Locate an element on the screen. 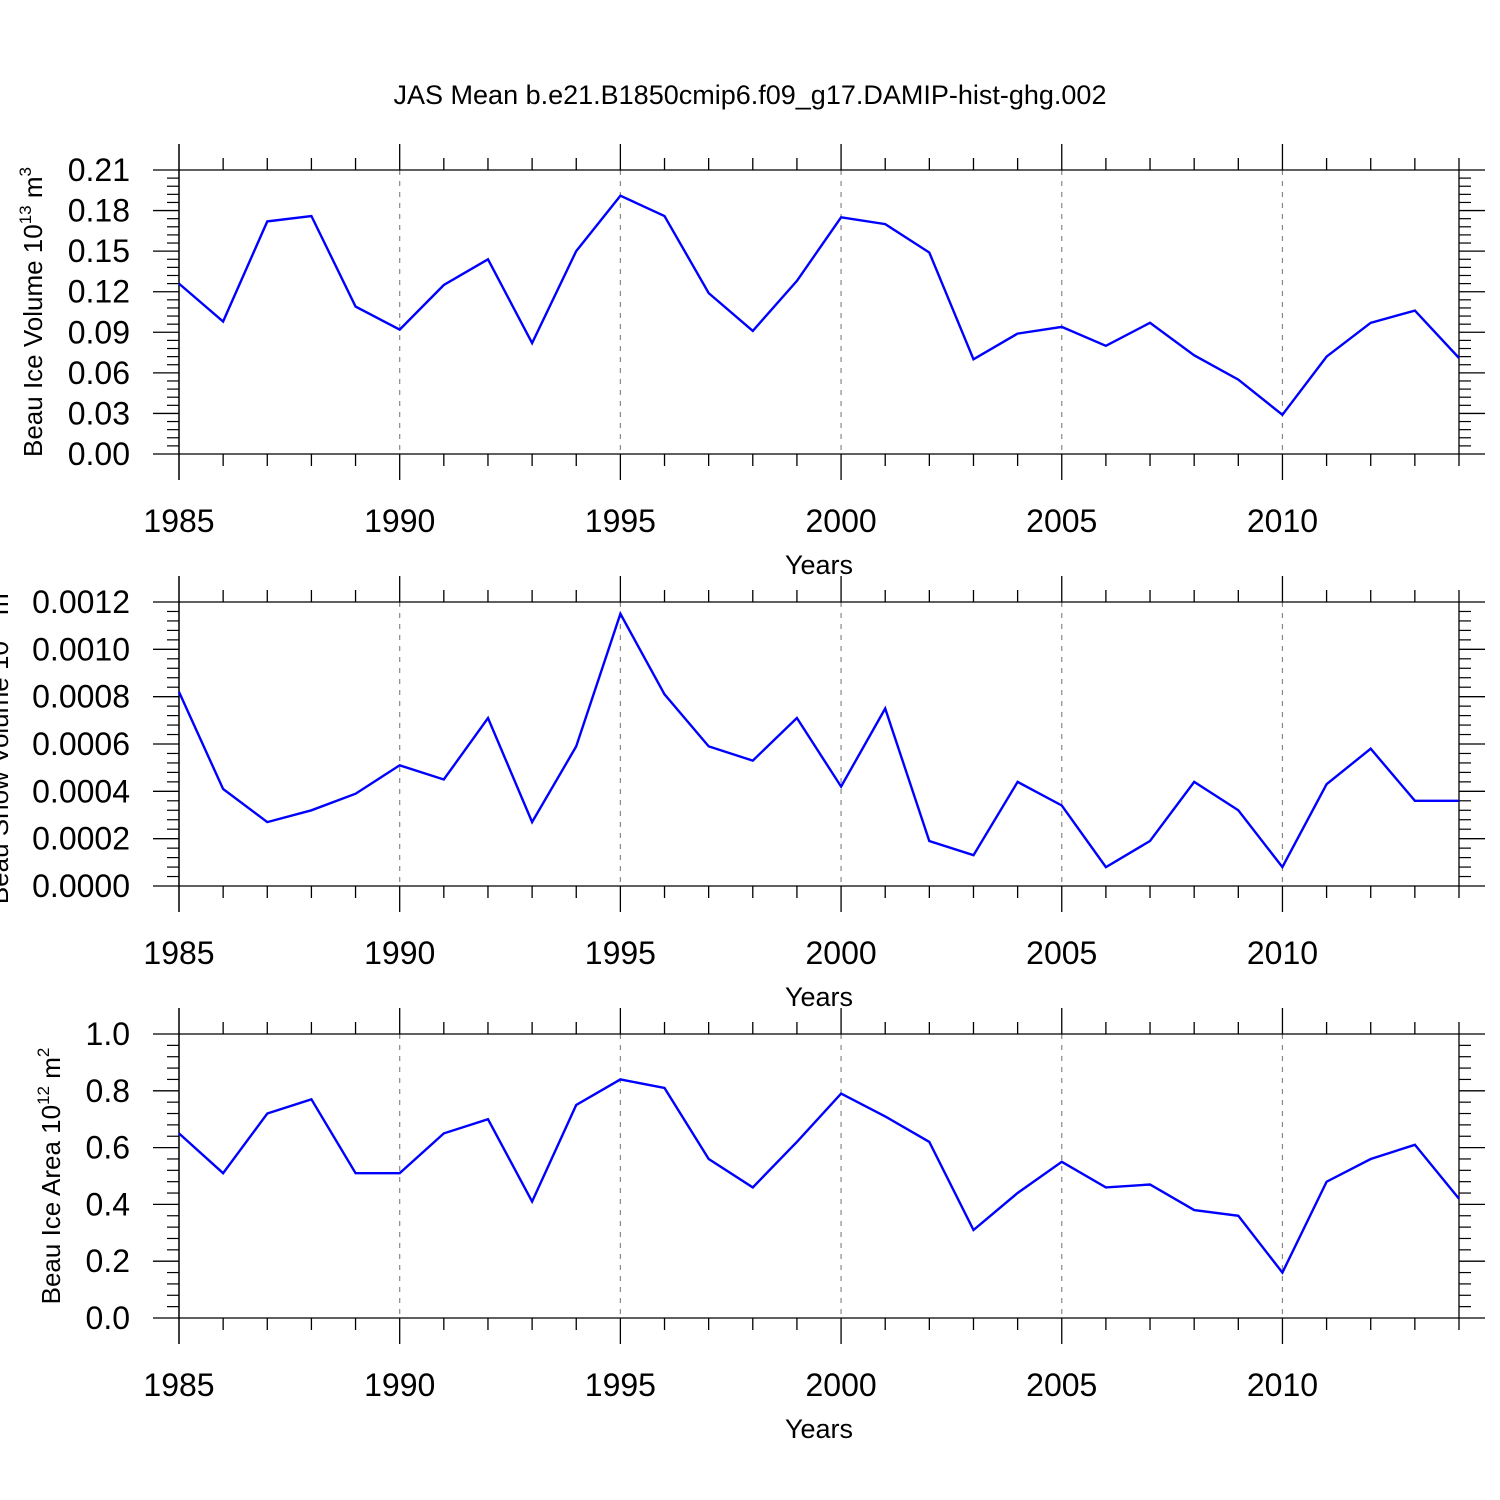  y-tick-label: 0.12 is located at coordinates (99, 292).